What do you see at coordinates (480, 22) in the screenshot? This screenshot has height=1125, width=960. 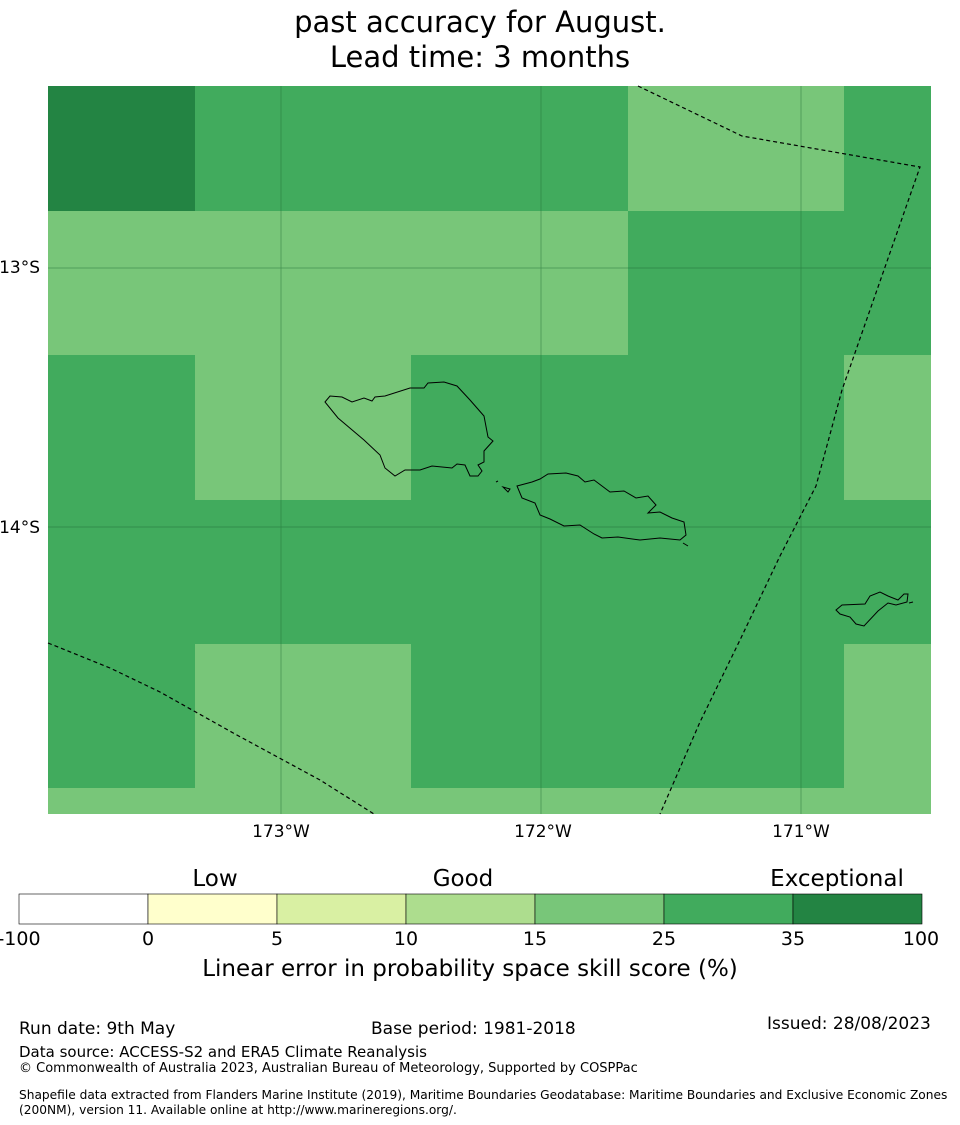 I see `map-title-line-1: past accuracy for August.` at bounding box center [480, 22].